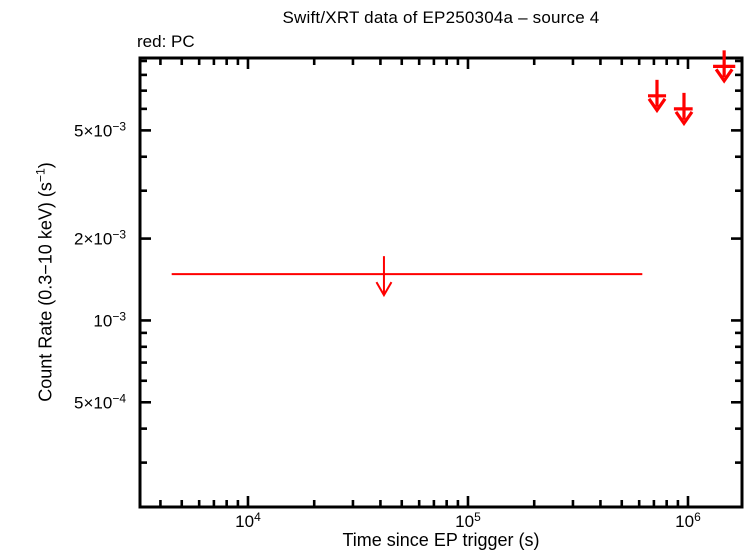 This screenshot has width=746, height=558. What do you see at coordinates (109, 319) in the screenshot?
I see `svg-text: 10⁻³` at bounding box center [109, 319].